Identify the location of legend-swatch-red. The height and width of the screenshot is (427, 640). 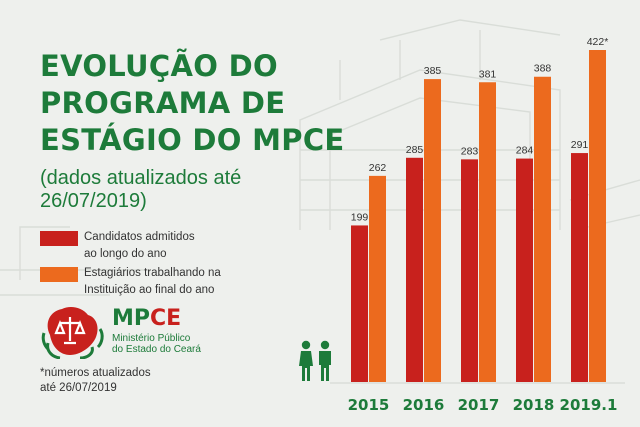
(59, 238).